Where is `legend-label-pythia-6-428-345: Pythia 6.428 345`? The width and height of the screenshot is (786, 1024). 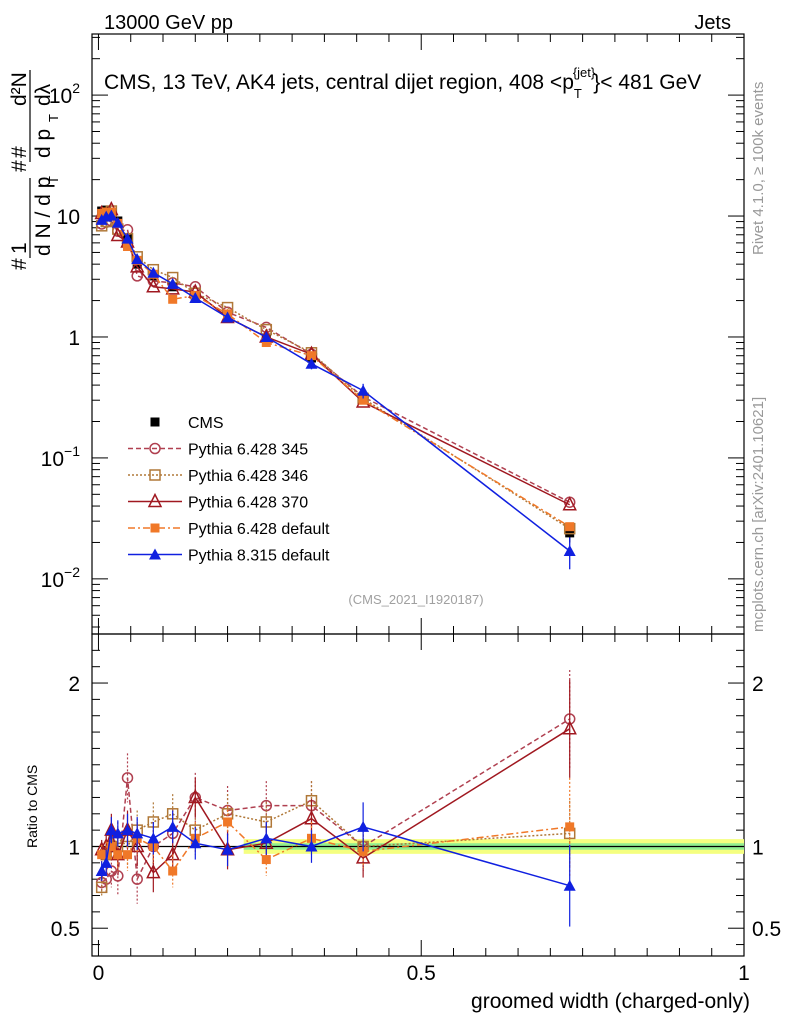 legend-label-pythia-6-428-345: Pythia 6.428 345 is located at coordinates (248, 450).